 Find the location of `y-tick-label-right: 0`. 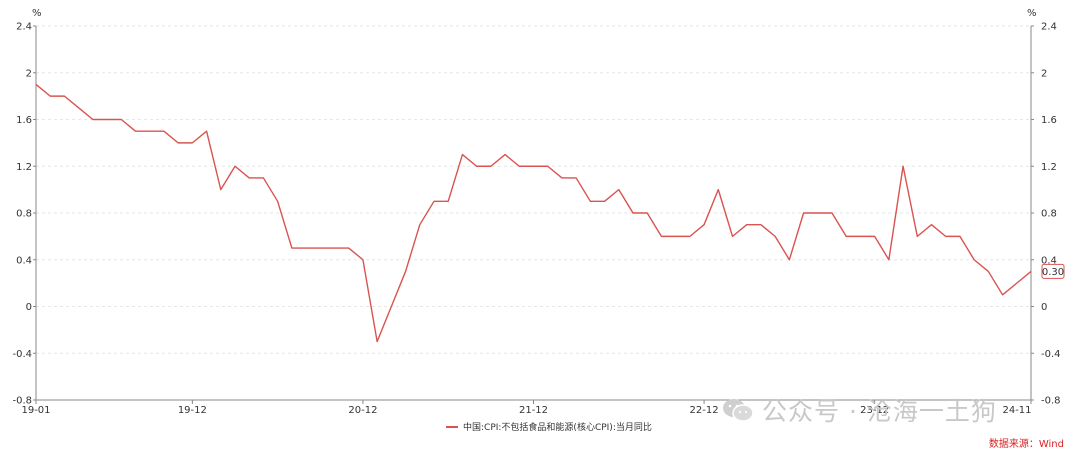

y-tick-label-right: 0 is located at coordinates (1044, 307).